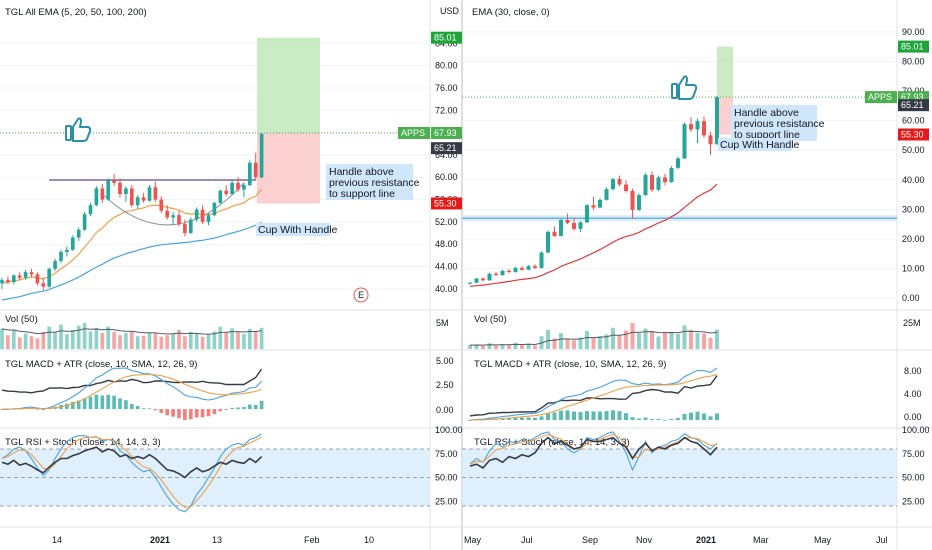  I want to click on rsi-tick-label: 100.00, so click(916, 430).